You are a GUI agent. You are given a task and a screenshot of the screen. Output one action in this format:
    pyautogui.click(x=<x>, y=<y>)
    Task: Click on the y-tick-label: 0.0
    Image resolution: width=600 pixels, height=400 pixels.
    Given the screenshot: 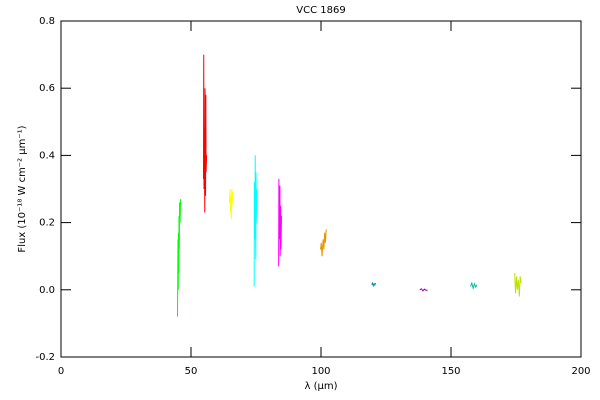 What is the action you would take?
    pyautogui.click(x=47, y=290)
    